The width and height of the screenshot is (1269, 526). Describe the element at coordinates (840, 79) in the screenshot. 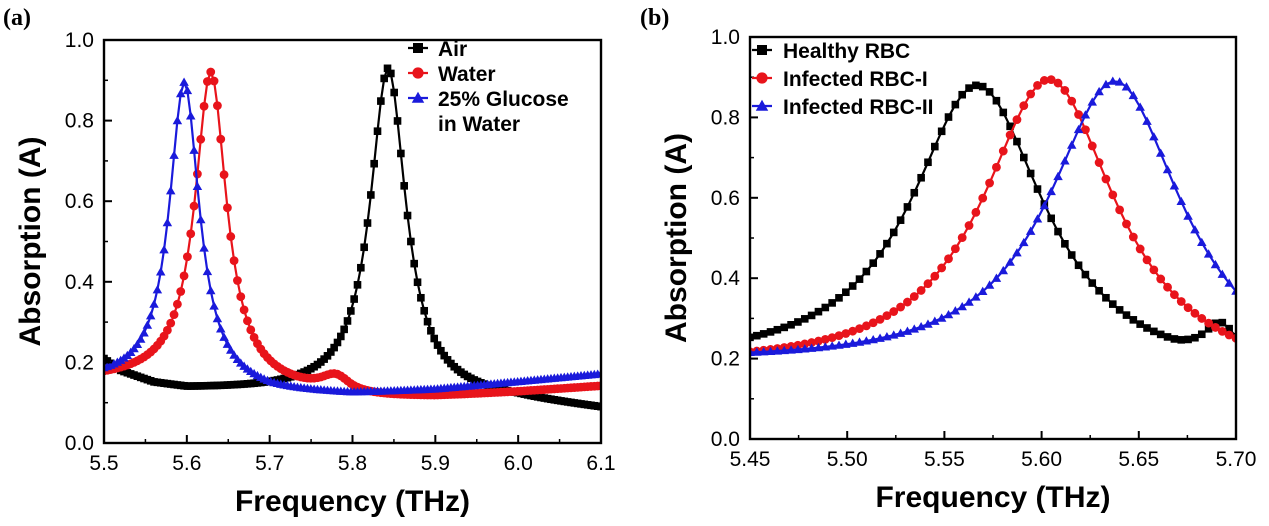

I see `legend-entry: Infected RBC-I` at that location.